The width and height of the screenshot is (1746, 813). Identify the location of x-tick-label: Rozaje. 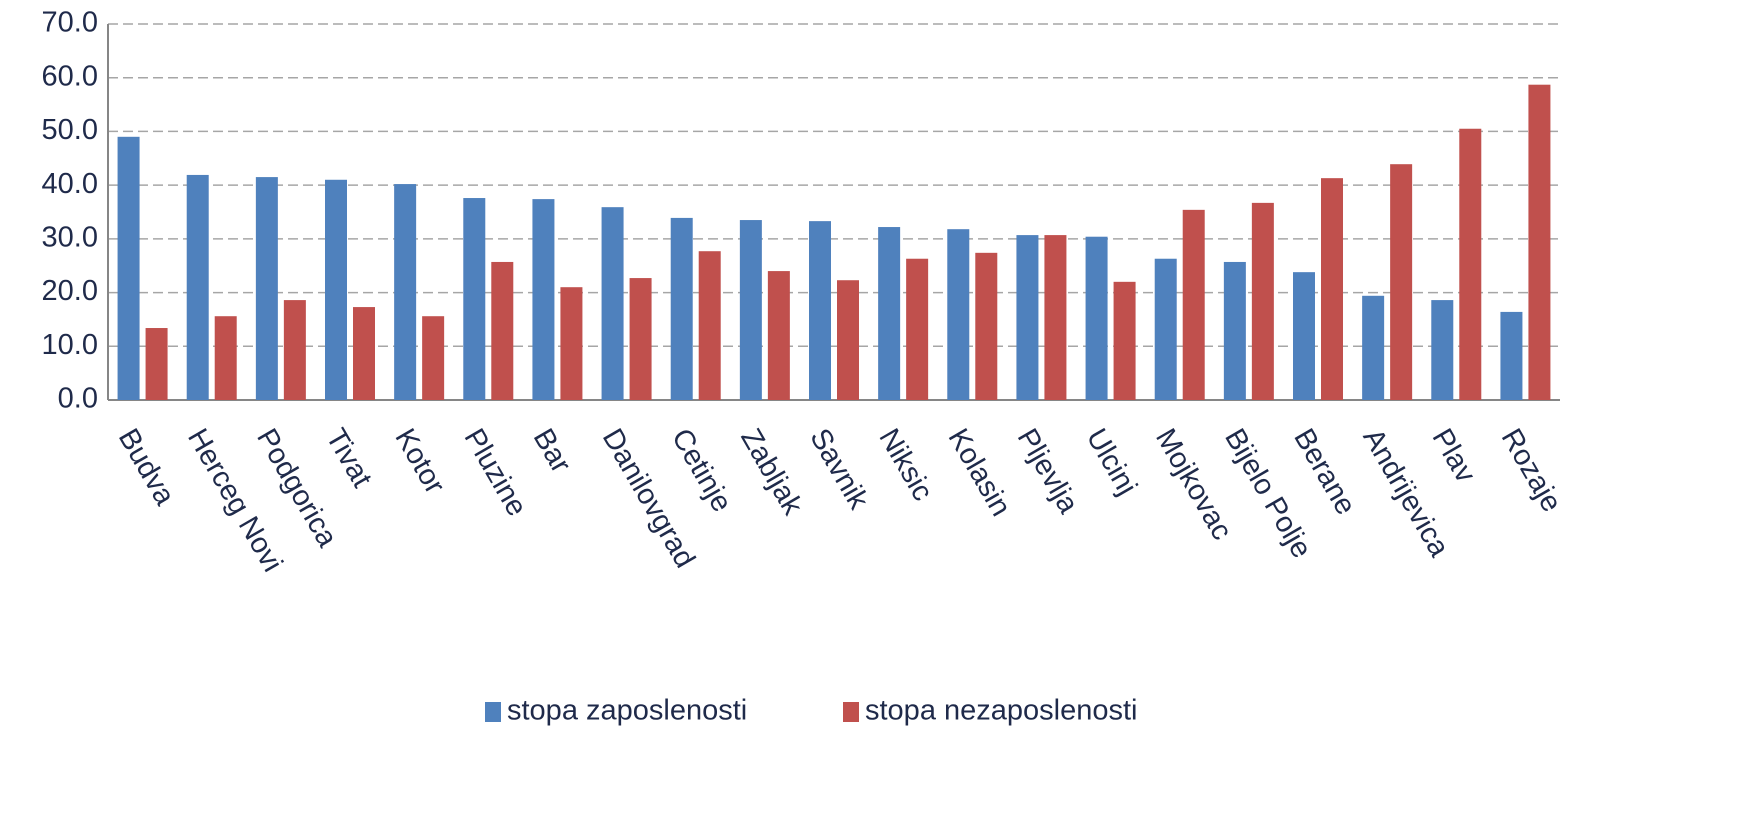
(1531, 470).